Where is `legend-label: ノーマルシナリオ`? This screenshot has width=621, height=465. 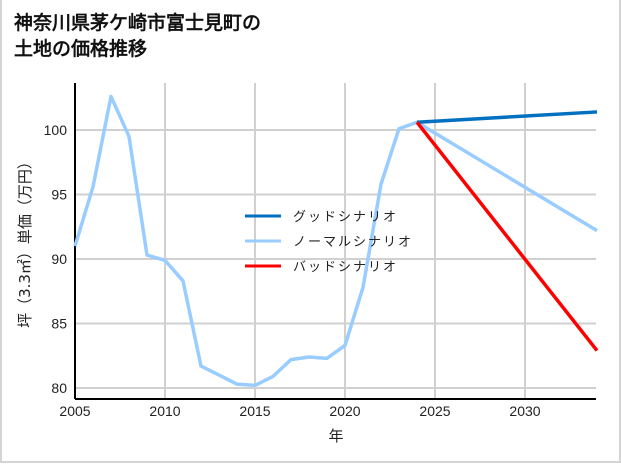
legend-label: ノーマルシナリオ is located at coordinates (353, 242).